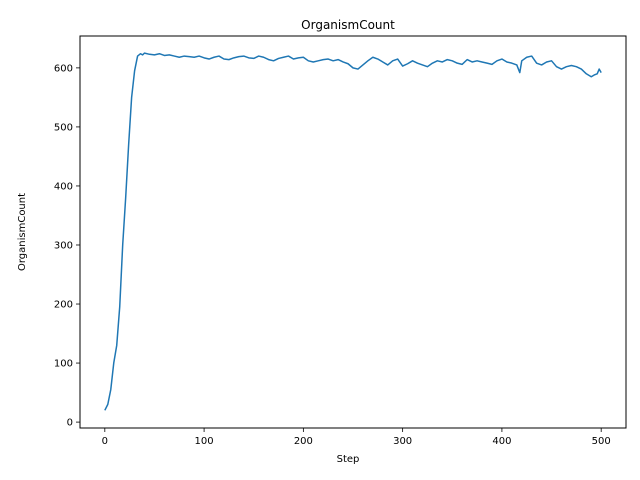 This screenshot has height=480, width=640. I want to click on x-tick-label: 500, so click(601, 441).